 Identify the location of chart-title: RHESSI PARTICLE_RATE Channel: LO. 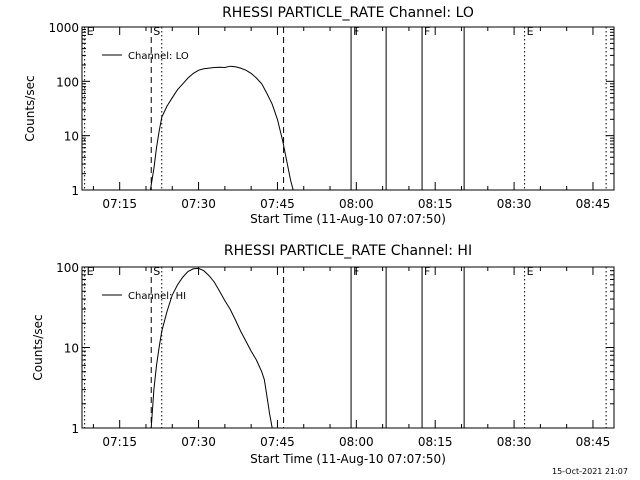
(348, 13).